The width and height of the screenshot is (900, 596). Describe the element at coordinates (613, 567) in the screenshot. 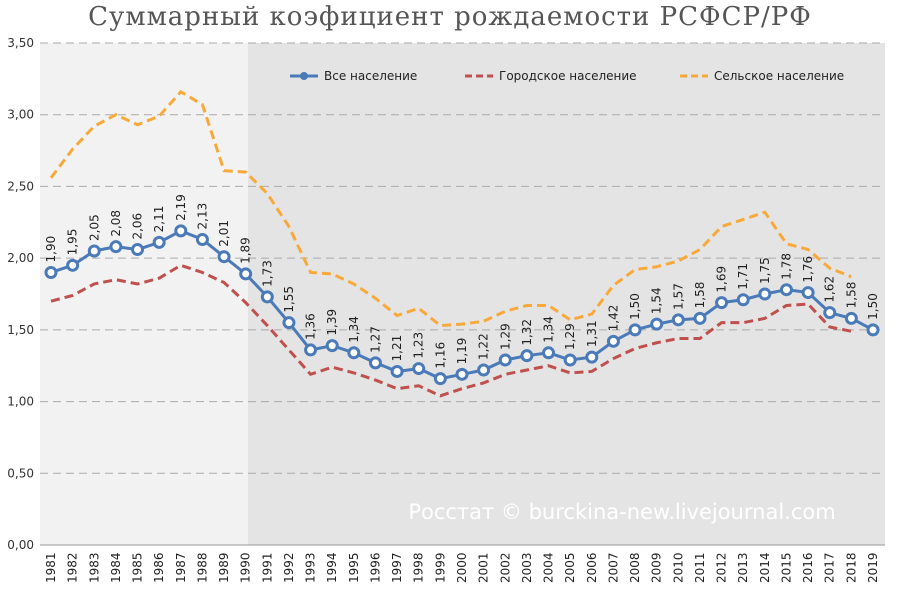

I see `x-tick-label: 2007` at that location.